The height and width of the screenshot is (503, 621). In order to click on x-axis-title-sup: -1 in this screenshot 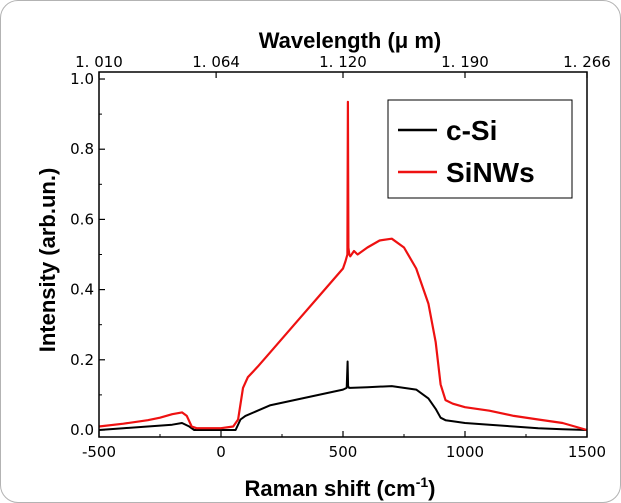, I will do `click(422, 482)`.